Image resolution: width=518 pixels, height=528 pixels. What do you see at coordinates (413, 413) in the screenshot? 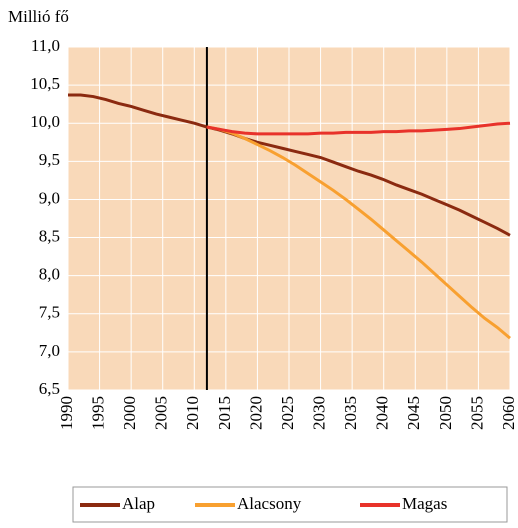
I see `x-tick-label: 2045` at bounding box center [413, 413].